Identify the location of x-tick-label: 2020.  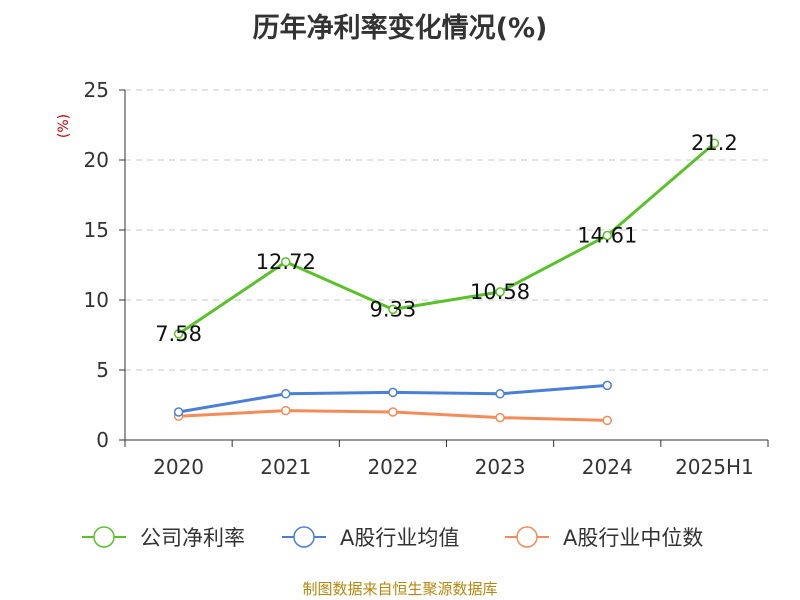
(178, 467).